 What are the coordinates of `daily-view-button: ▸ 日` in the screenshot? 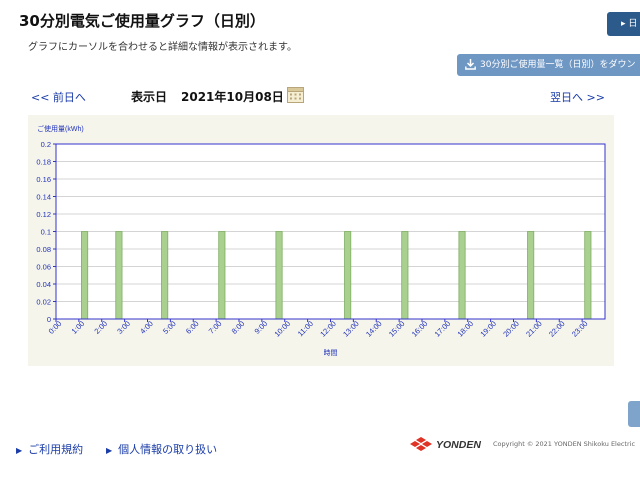 It's located at (623, 24).